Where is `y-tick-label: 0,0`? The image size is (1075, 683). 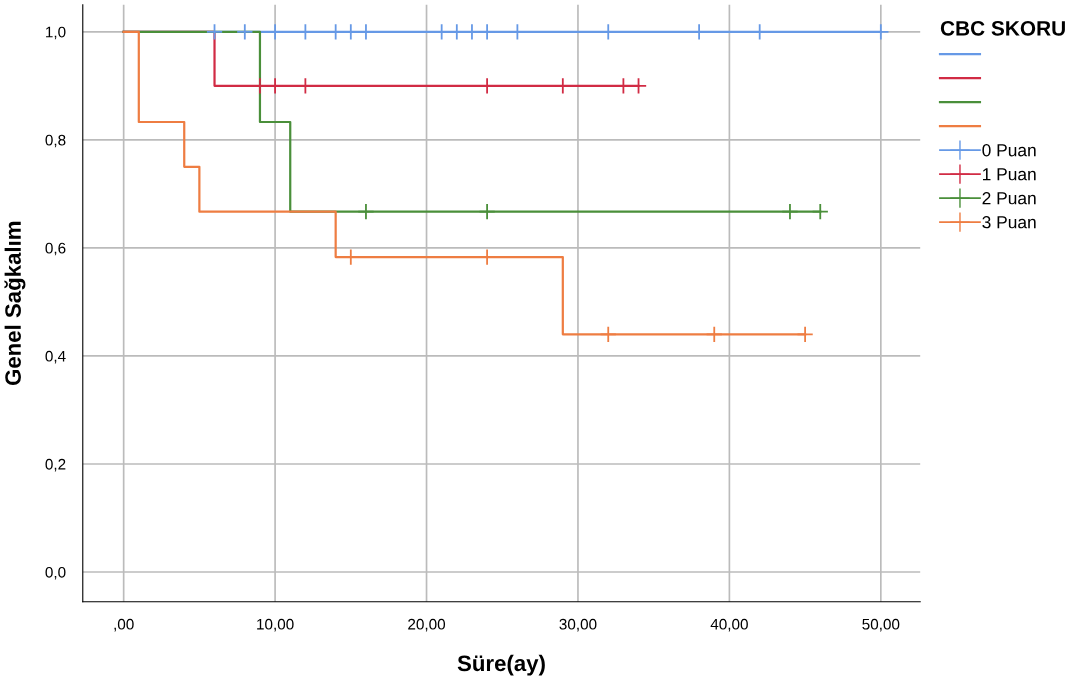
y-tick-label: 0,0 is located at coordinates (55, 573).